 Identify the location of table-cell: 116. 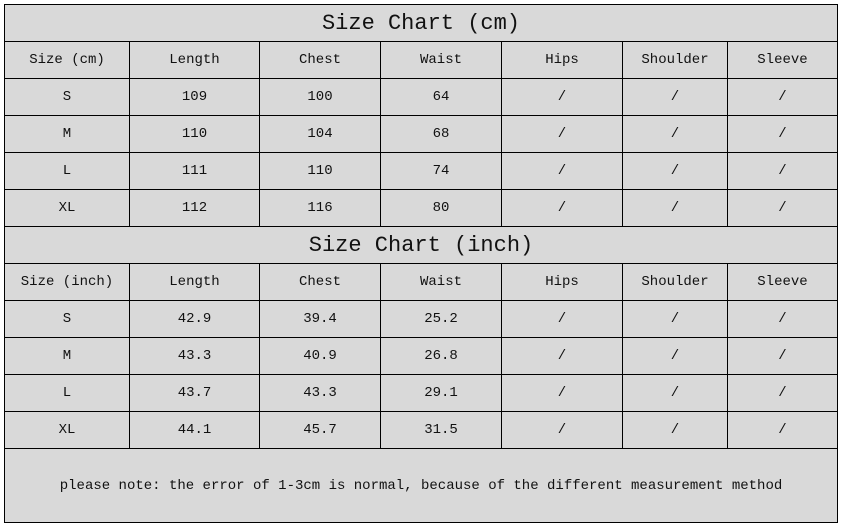
(320, 208).